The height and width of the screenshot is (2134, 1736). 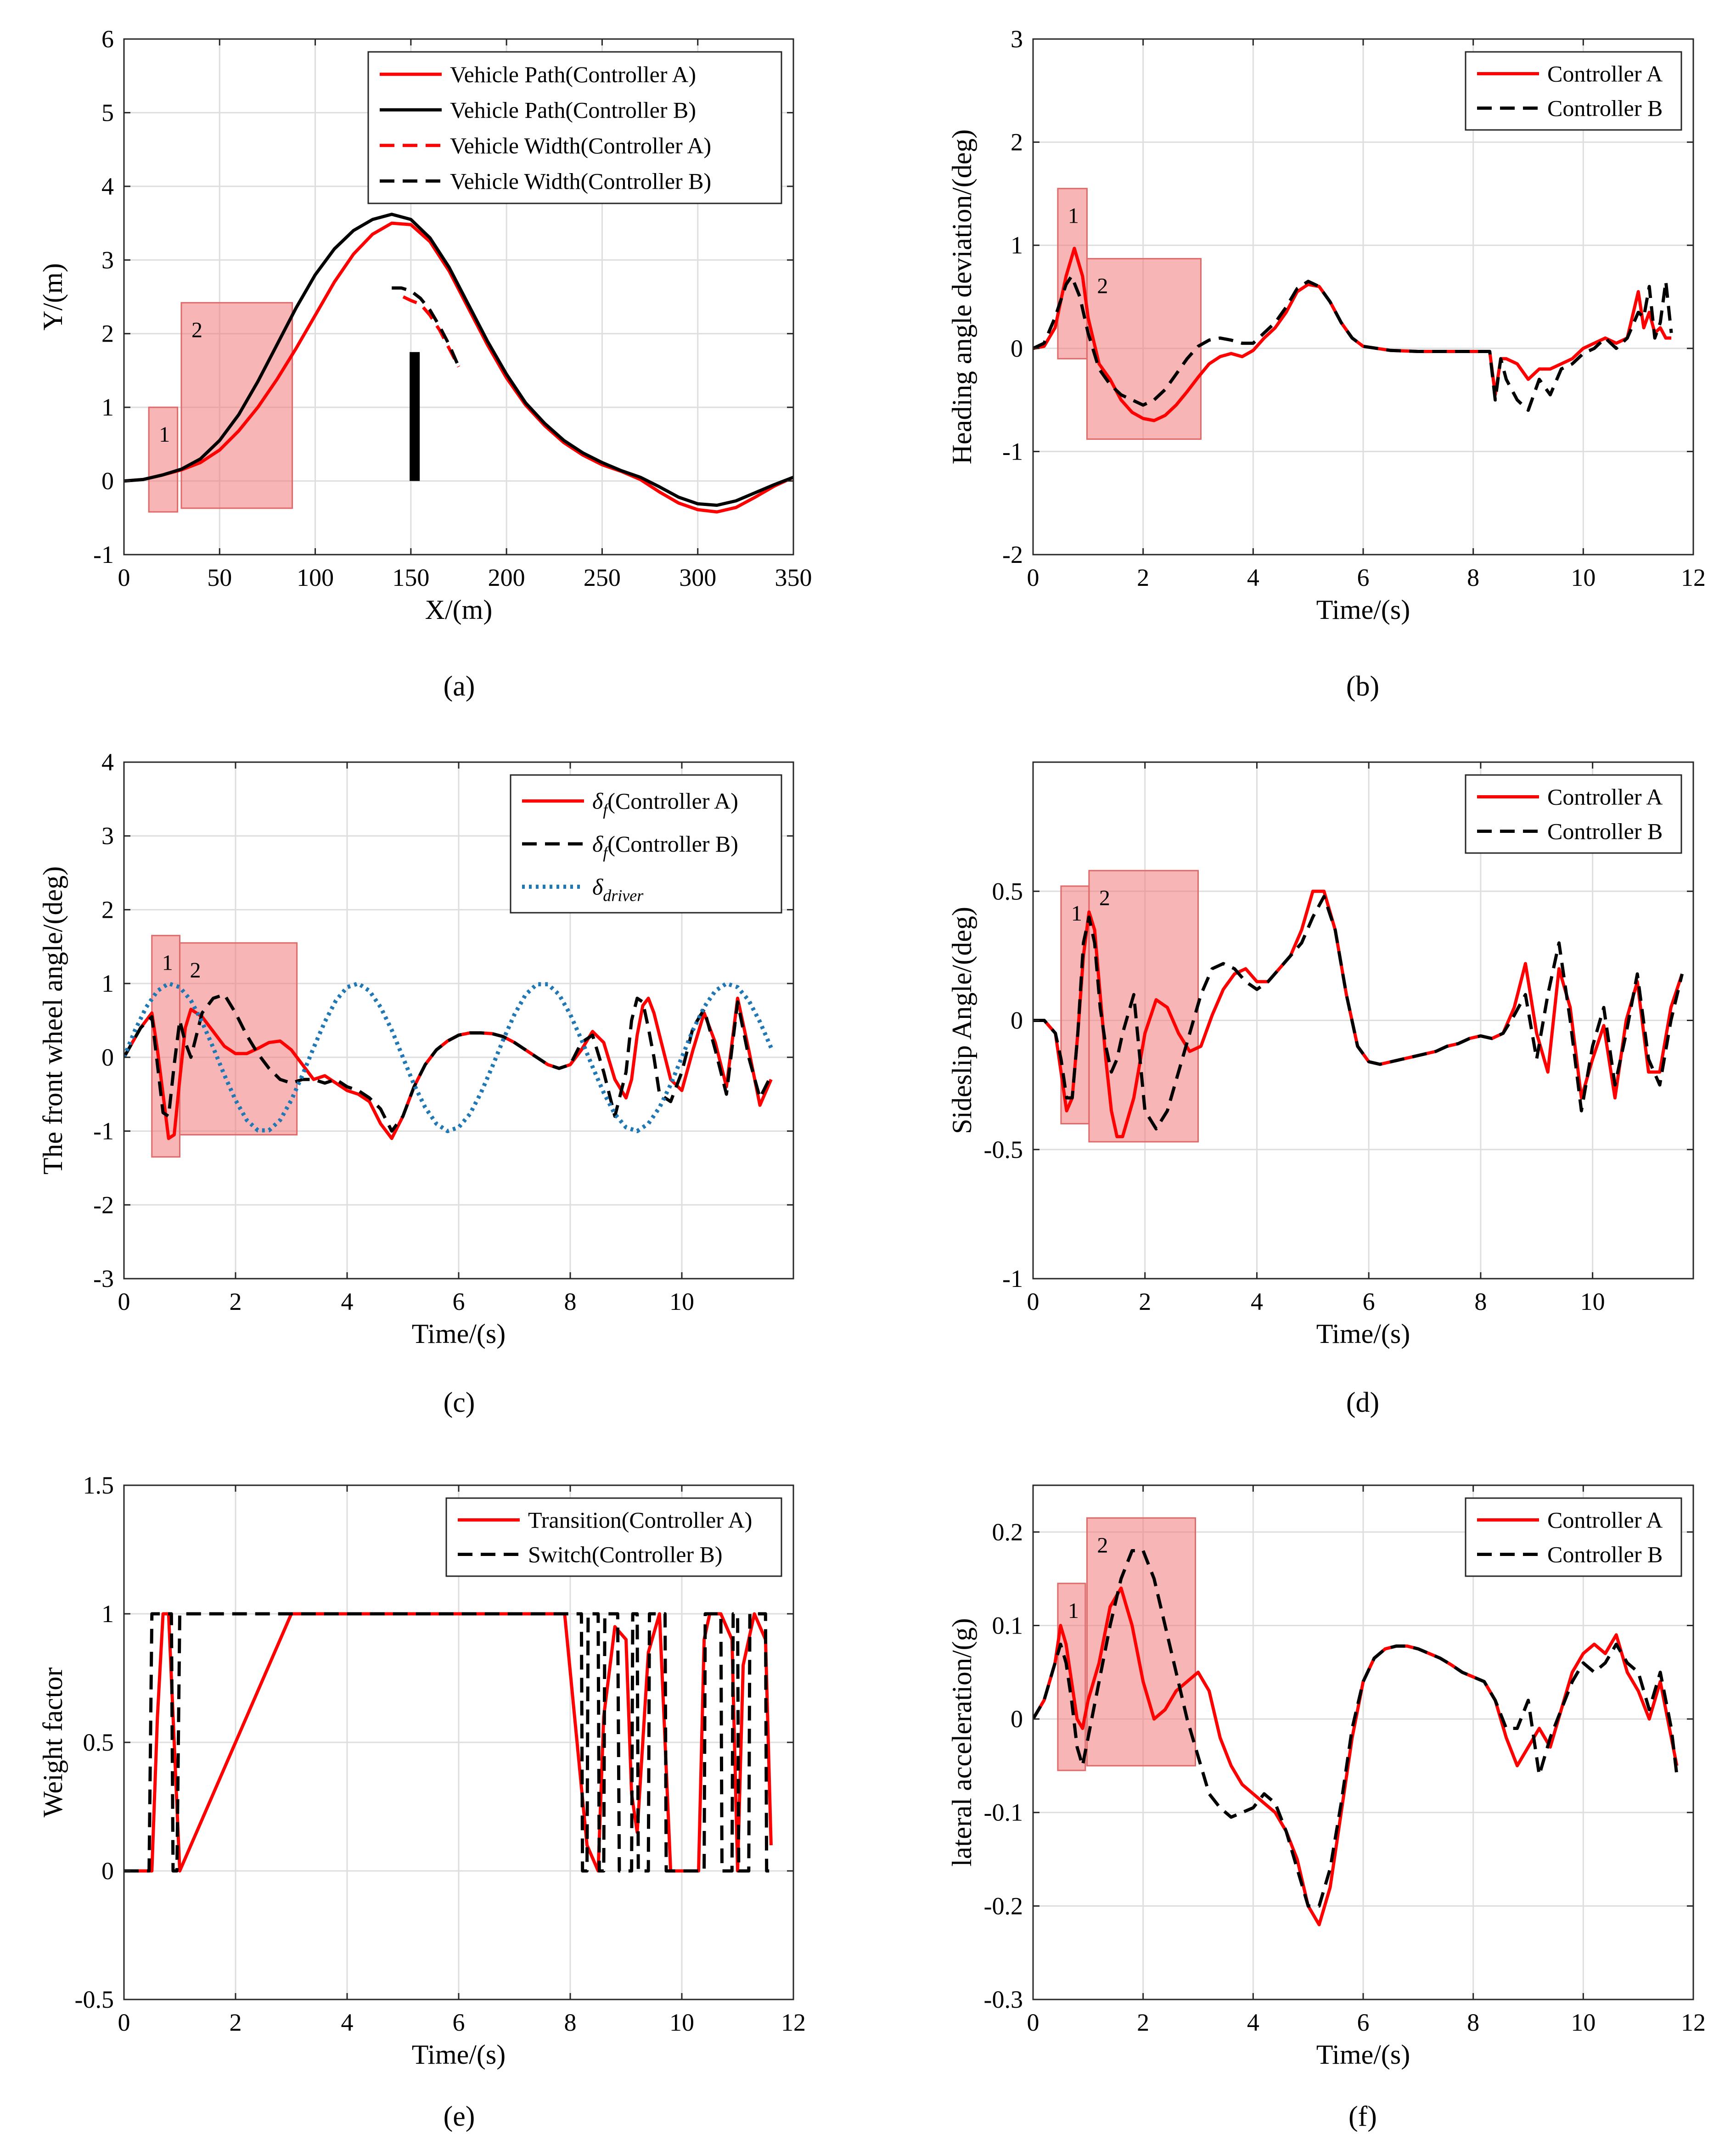 I want to click on legend-entry-1: Vehicle Path(Controller B), so click(x=573, y=110).